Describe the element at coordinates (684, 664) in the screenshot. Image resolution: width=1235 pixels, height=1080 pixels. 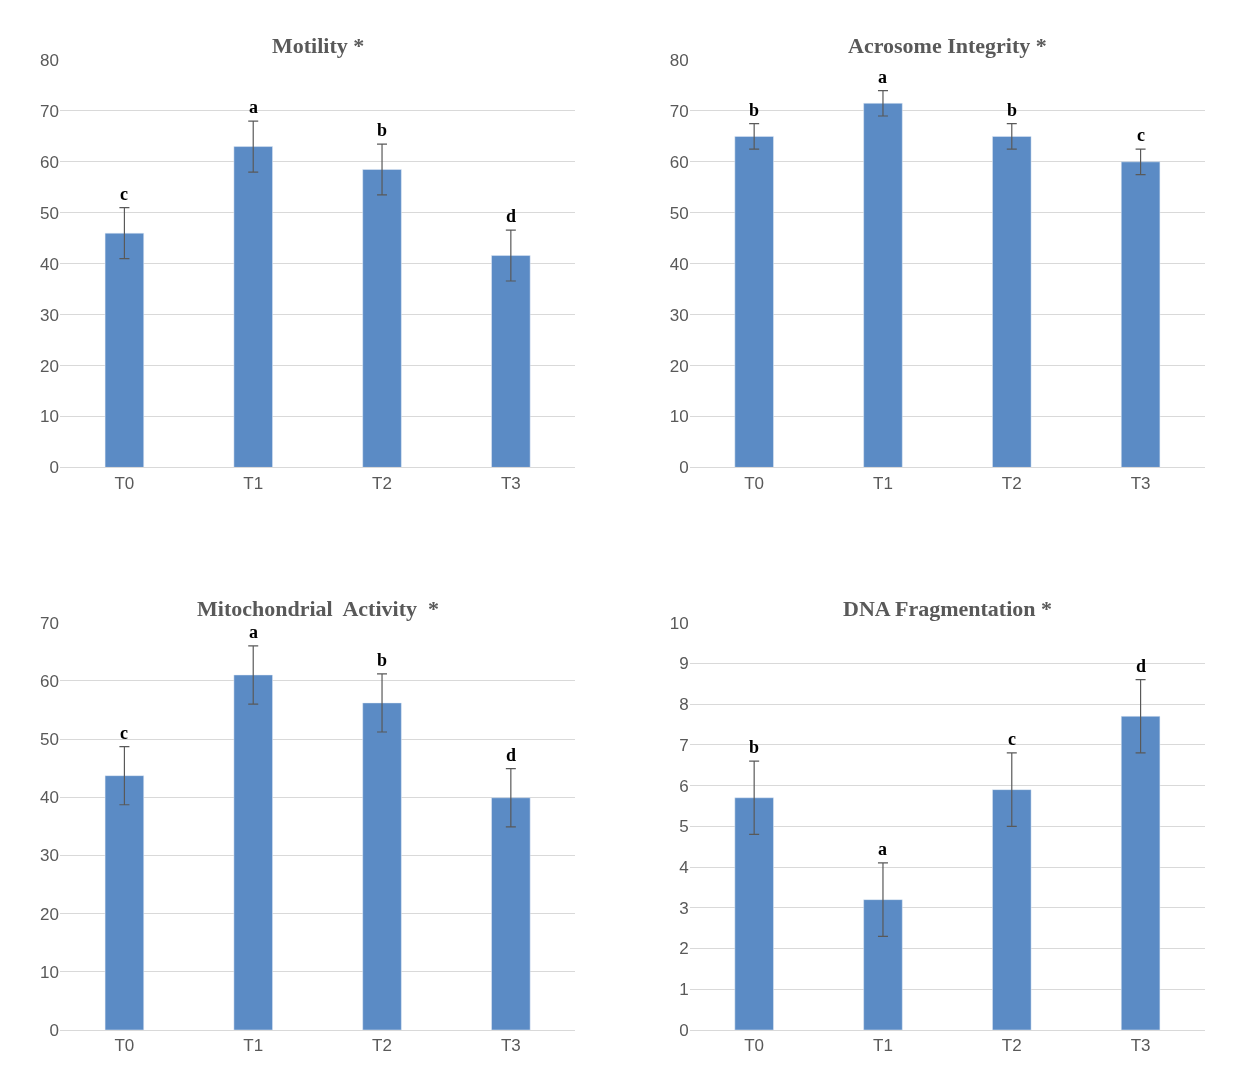
I see `y-tick-label: 9` at that location.